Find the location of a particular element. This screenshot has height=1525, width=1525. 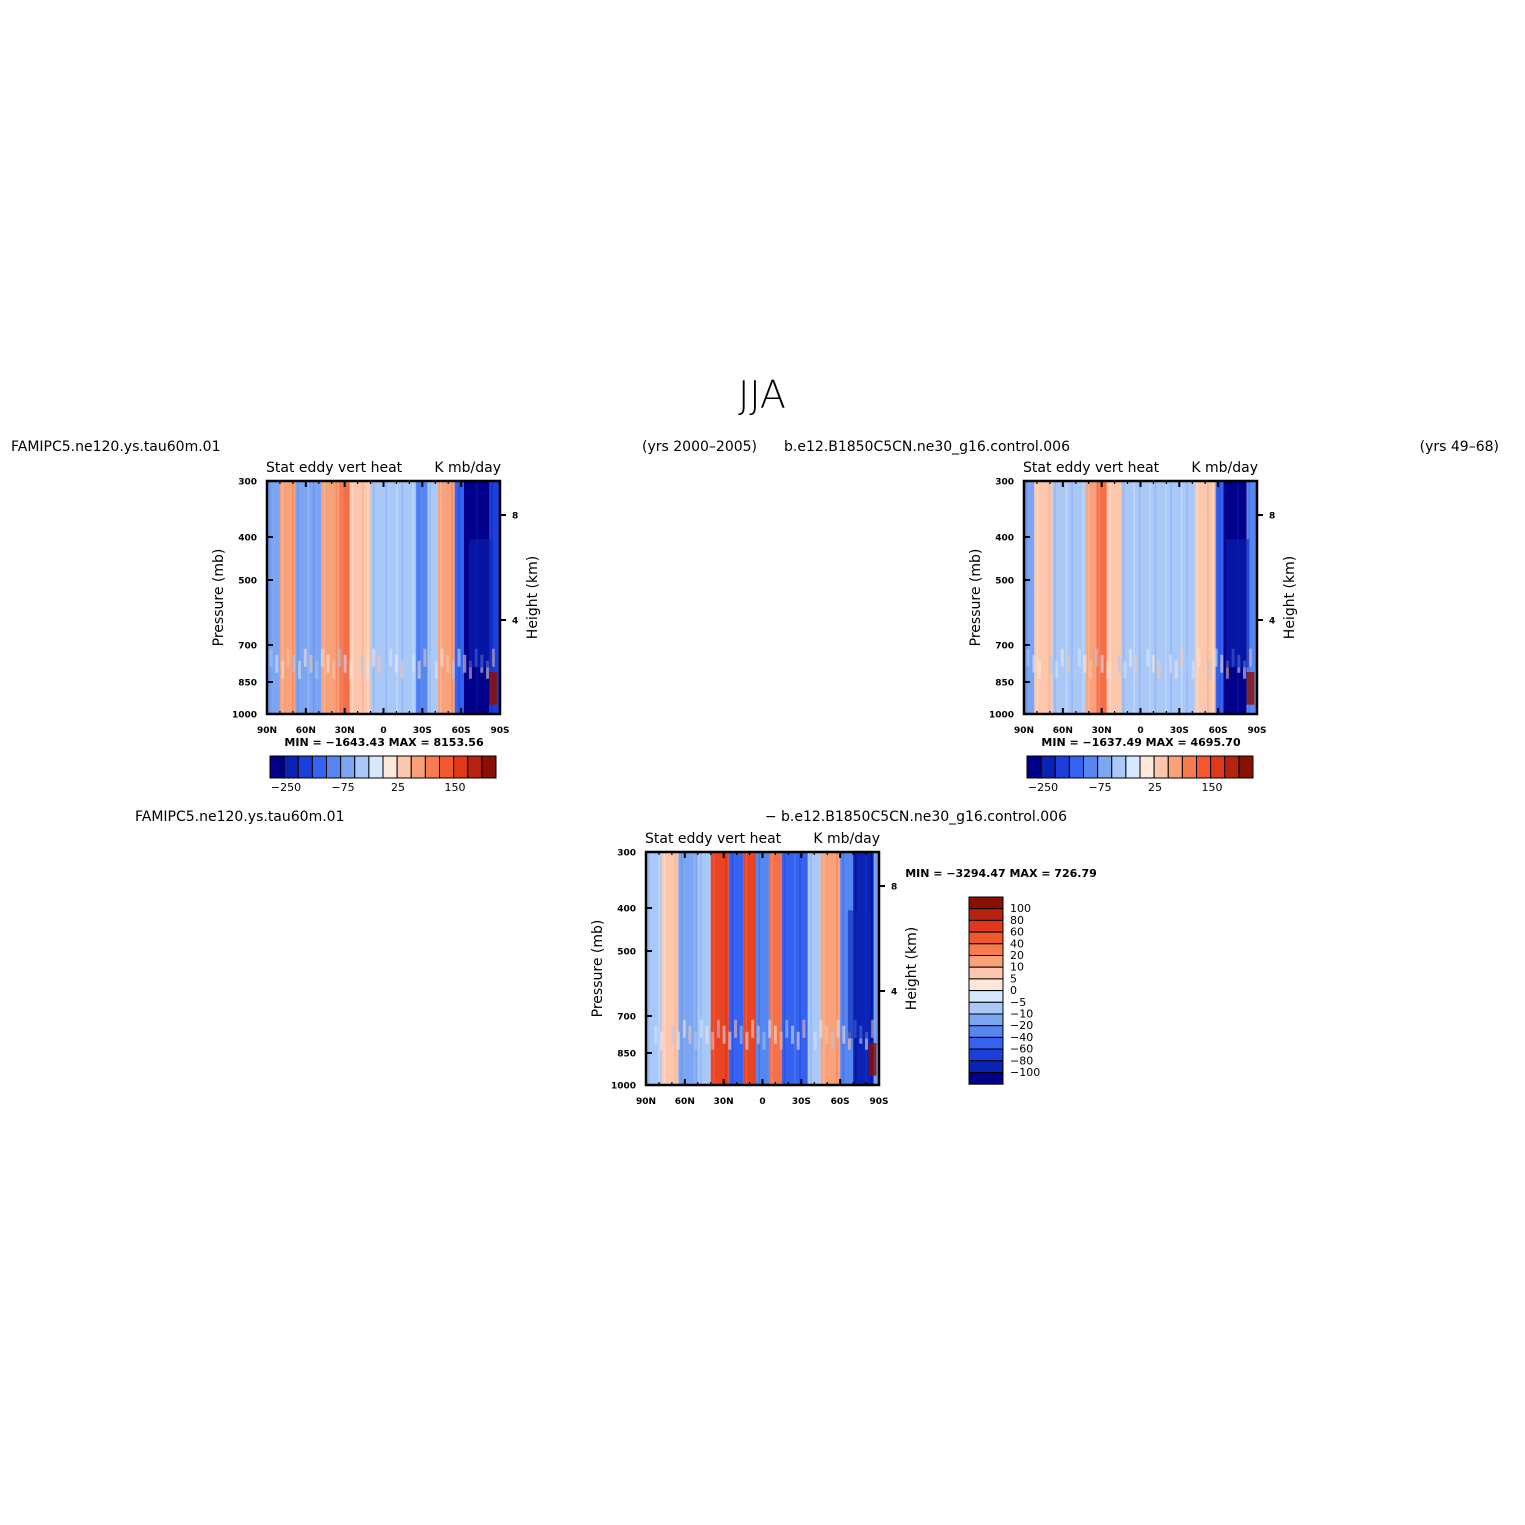

colorbar-label: 25 is located at coordinates (1155, 787).